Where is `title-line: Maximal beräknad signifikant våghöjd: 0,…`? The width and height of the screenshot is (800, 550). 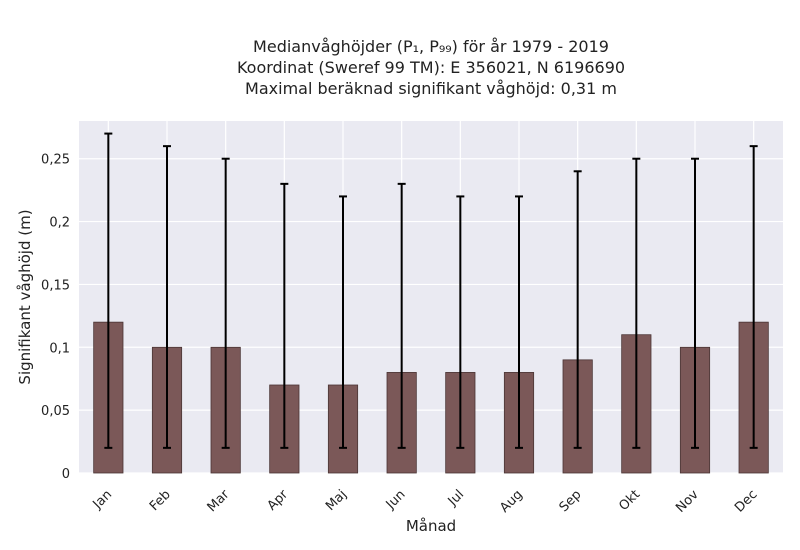
title-line: Maximal beräknad signifikant våghöjd: 0,… is located at coordinates (431, 88).